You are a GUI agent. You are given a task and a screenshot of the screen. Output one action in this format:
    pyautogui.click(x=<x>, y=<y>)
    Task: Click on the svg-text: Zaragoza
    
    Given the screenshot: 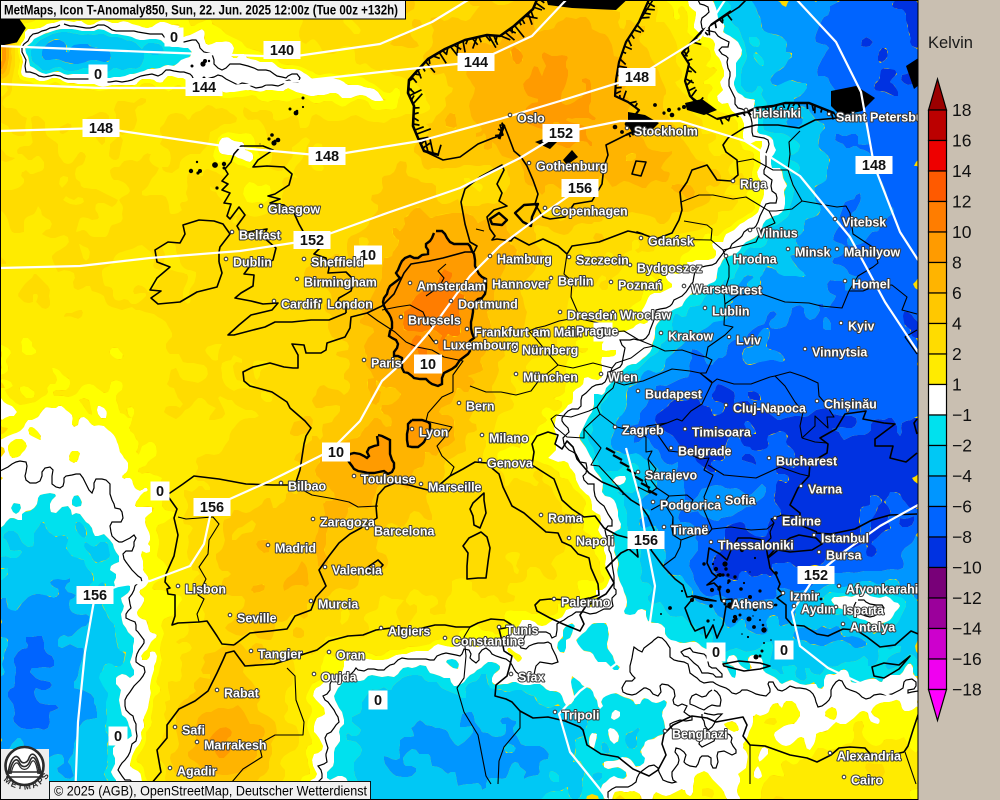 What is the action you would take?
    pyautogui.click(x=348, y=523)
    